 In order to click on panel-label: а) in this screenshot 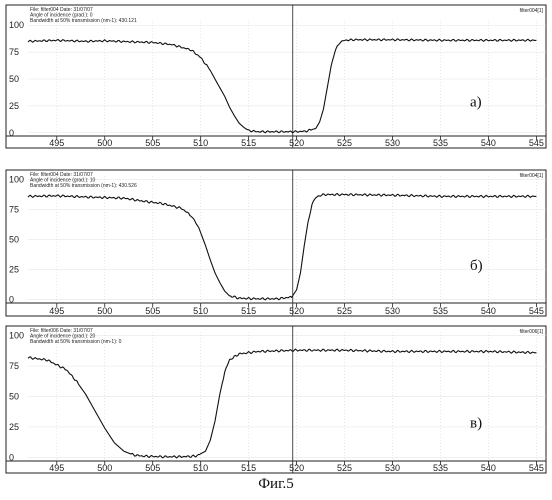, I will do `click(476, 102)`.